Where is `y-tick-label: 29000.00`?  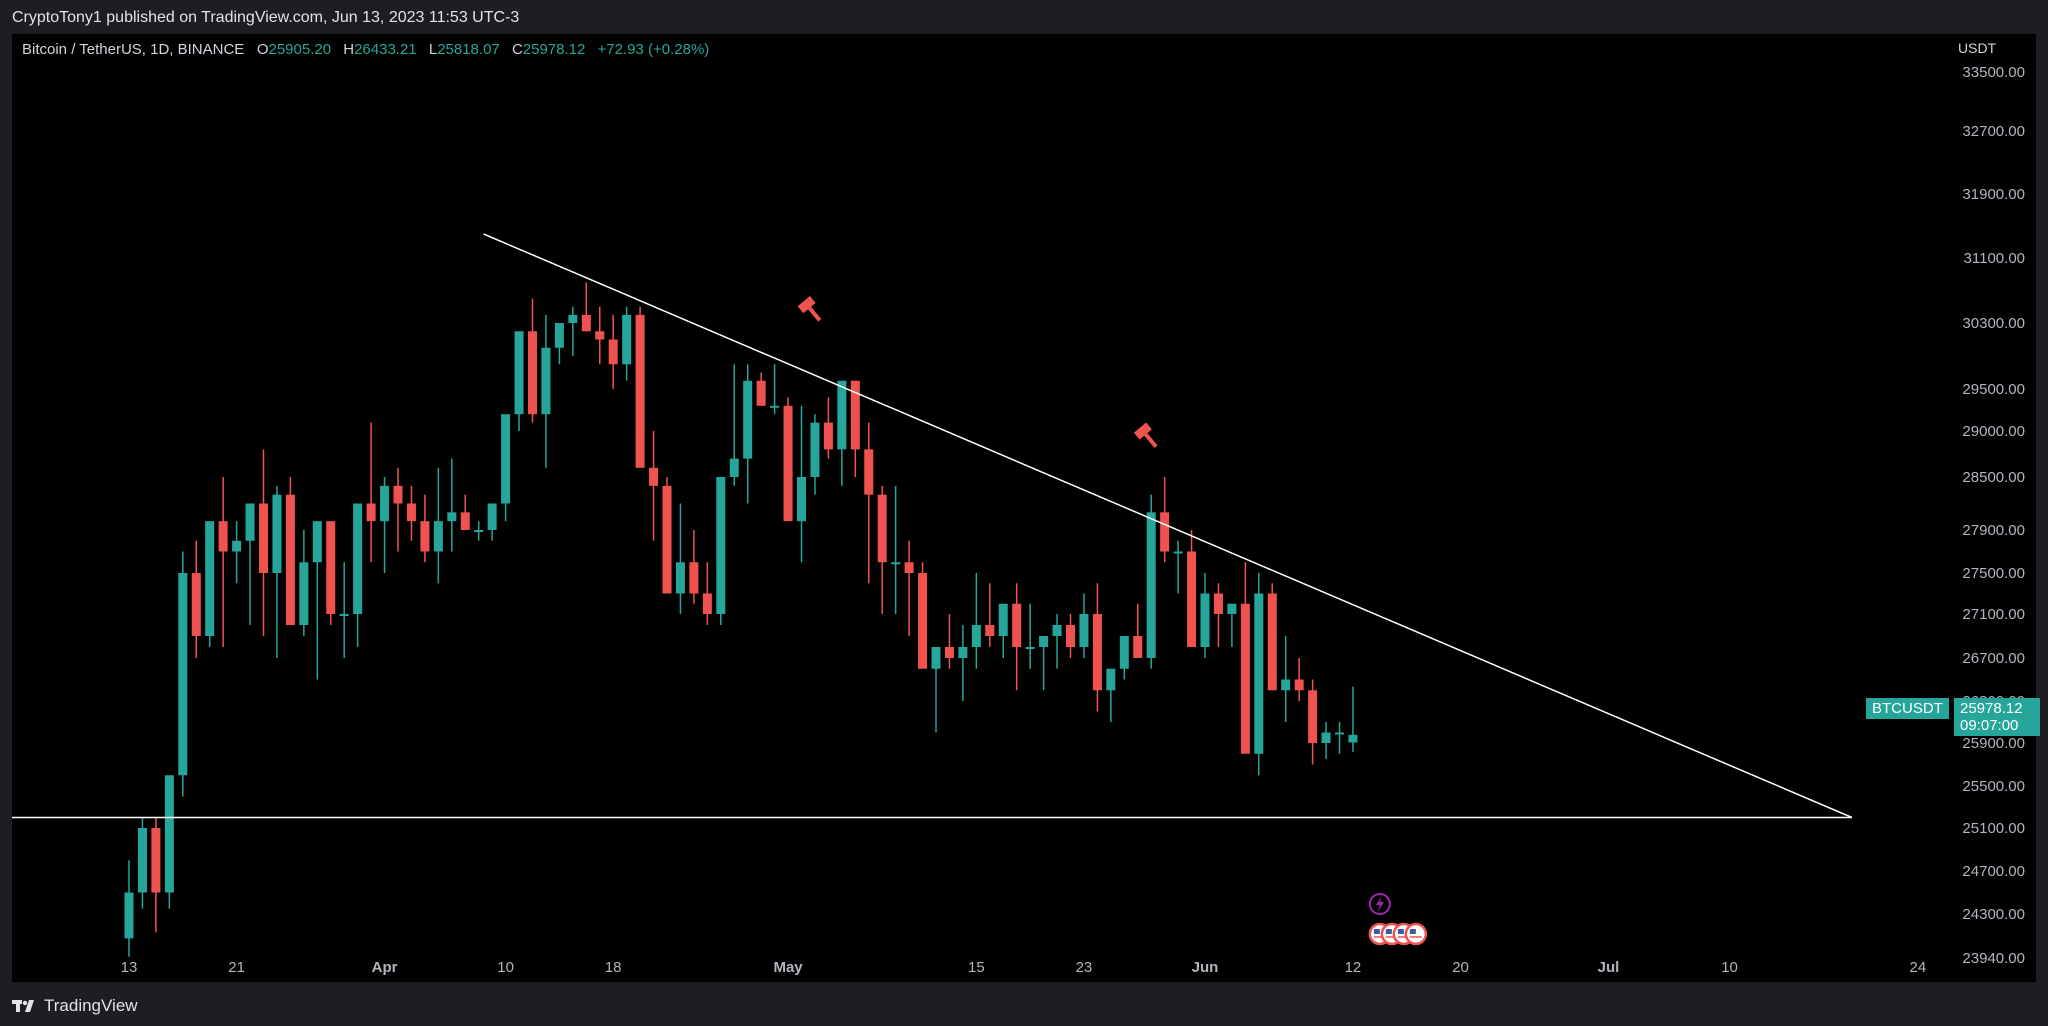 y-tick-label: 29000.00 is located at coordinates (1993, 431).